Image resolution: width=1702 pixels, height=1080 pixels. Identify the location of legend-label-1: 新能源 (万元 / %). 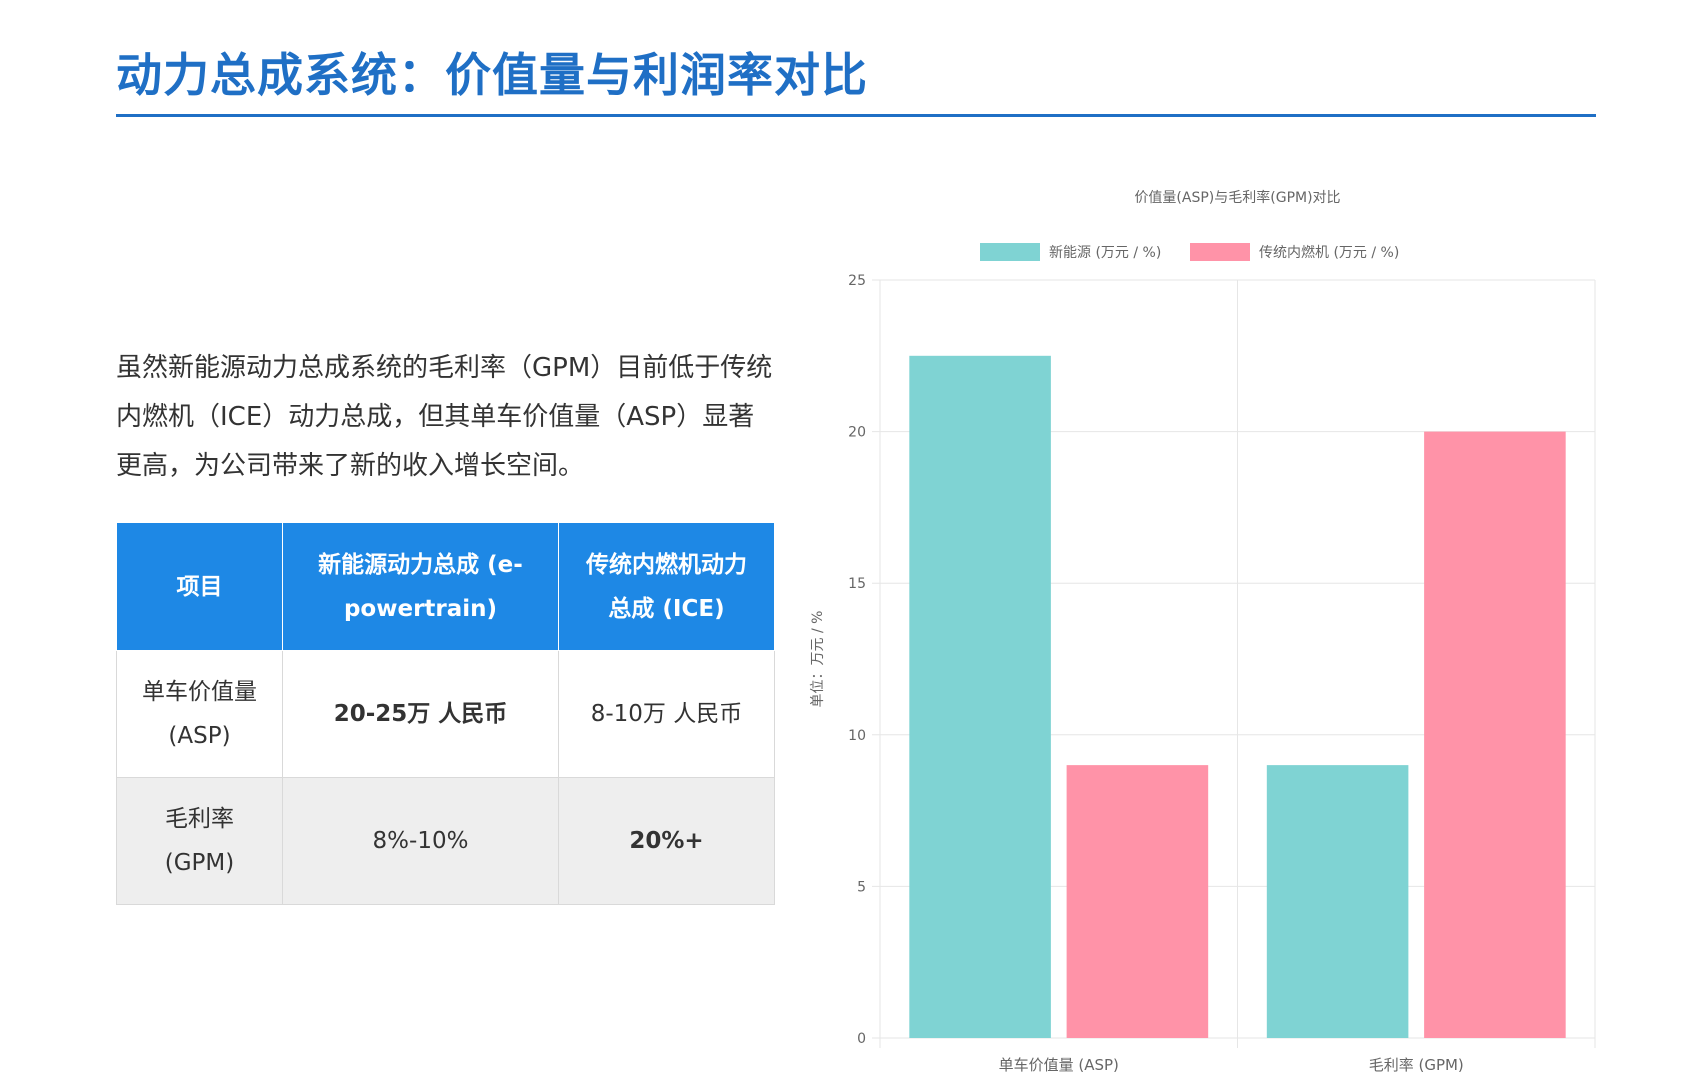
(1105, 253).